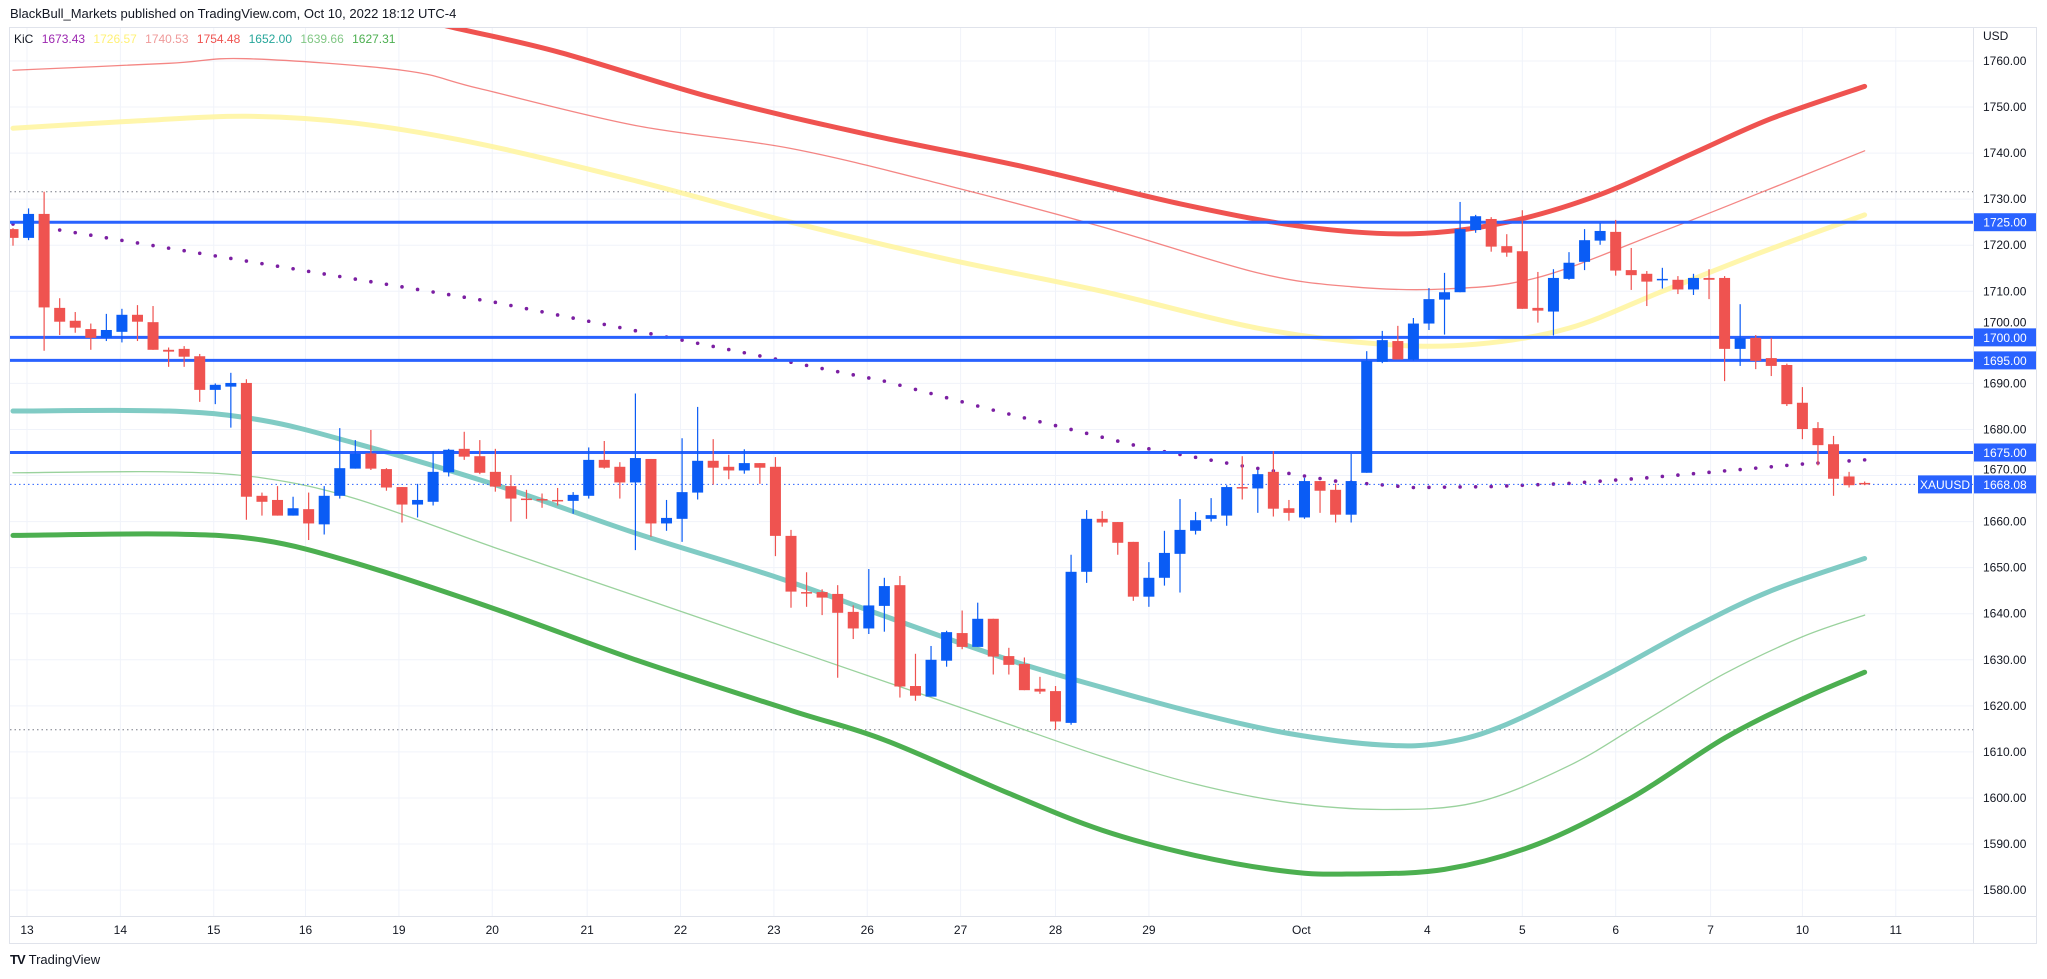  I want to click on time-axis: 13 14 15 16 19 20 21 22 23 26 27 28 29 Oct 4 5 6 7 10 11, so click(961, 930).